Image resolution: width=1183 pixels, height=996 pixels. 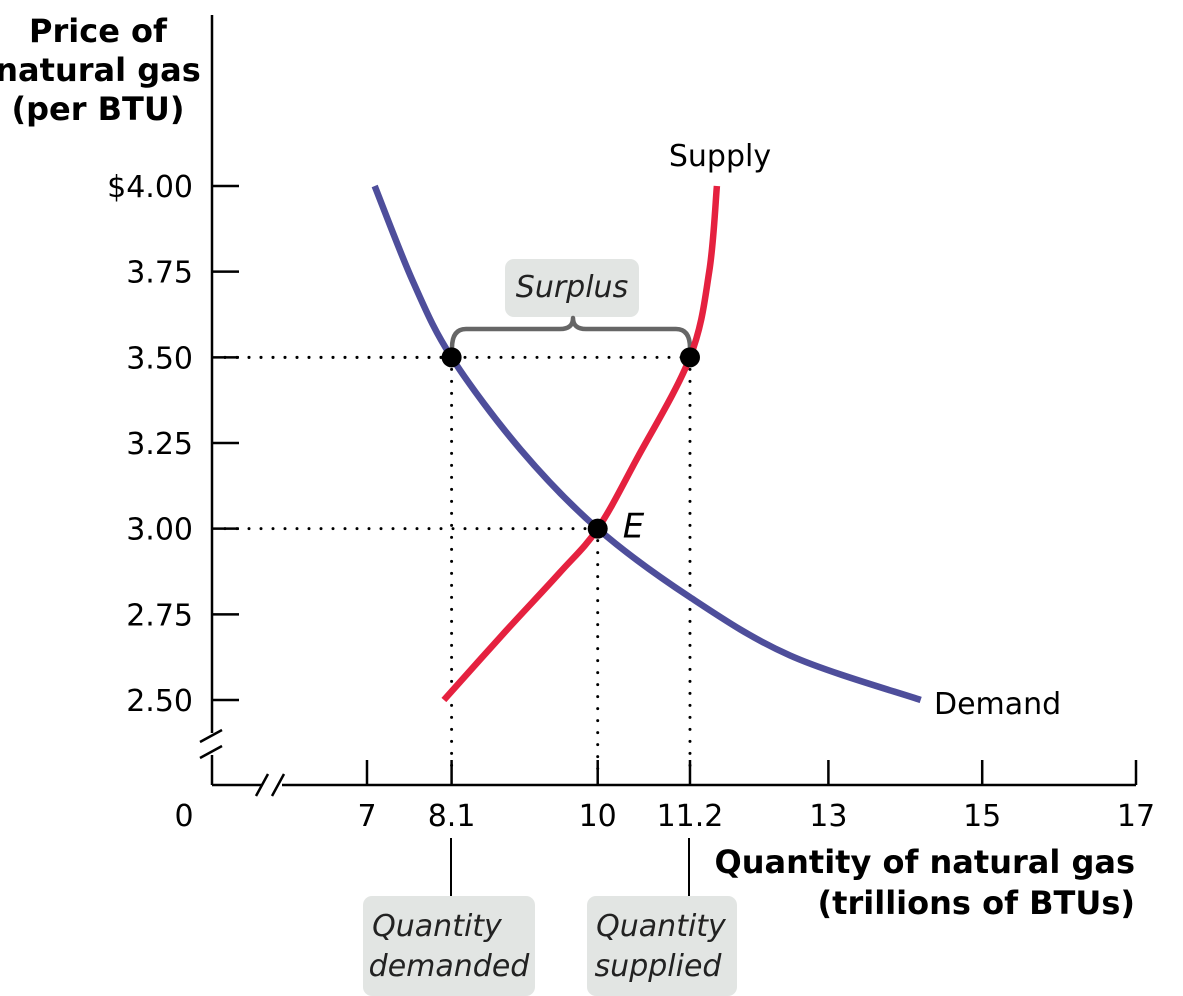 What do you see at coordinates (925, 862) in the screenshot?
I see `x-axis-title-line1: Quantity of natural gas` at bounding box center [925, 862].